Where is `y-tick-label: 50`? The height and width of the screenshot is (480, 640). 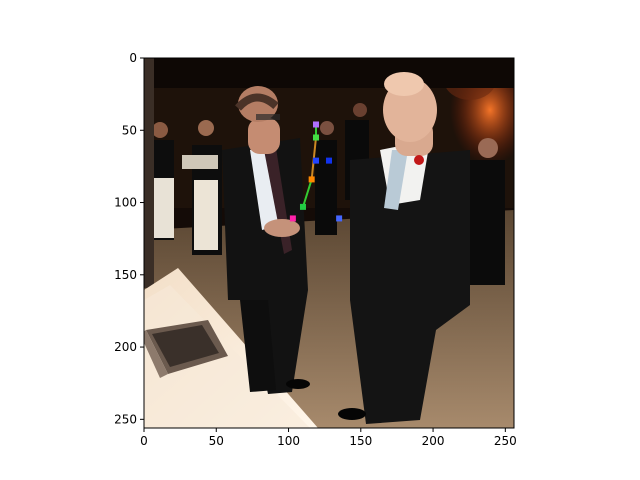
y-tick-label: 50 is located at coordinates (129, 130).